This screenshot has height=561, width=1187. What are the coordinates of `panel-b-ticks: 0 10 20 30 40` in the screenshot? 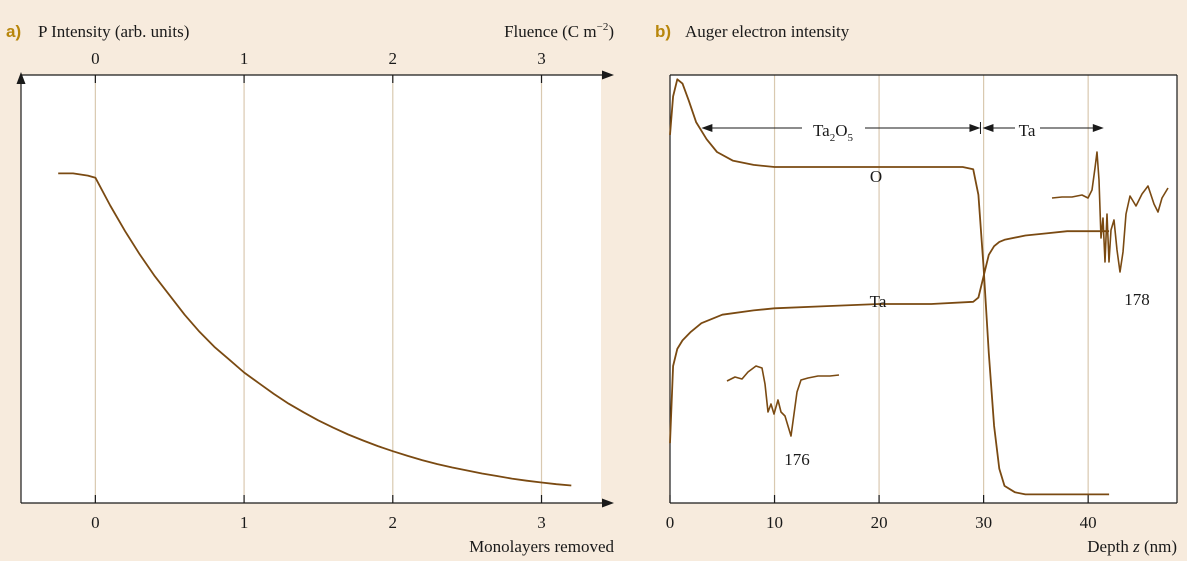 It's located at (881, 513).